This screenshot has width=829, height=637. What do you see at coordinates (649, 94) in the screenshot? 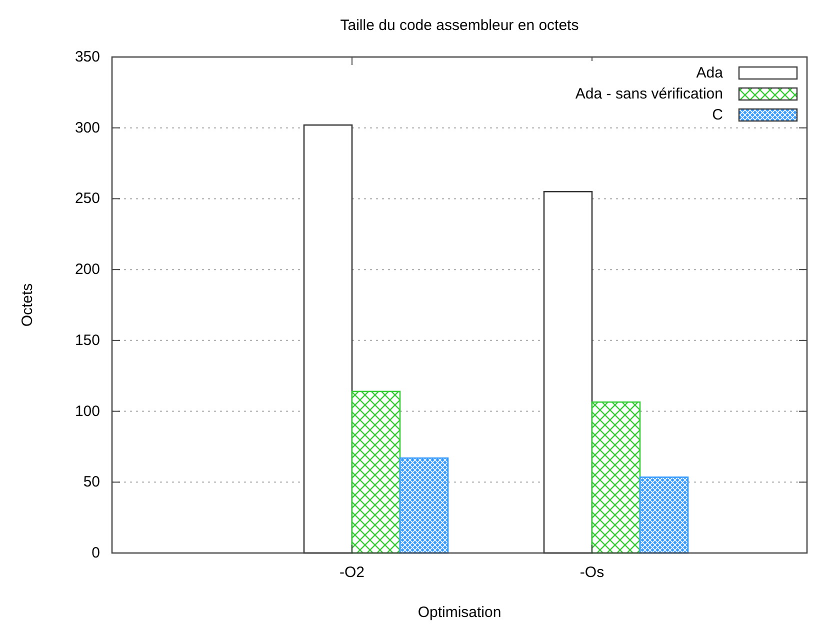
I see `legend-label: Ada - sans vérification` at bounding box center [649, 94].